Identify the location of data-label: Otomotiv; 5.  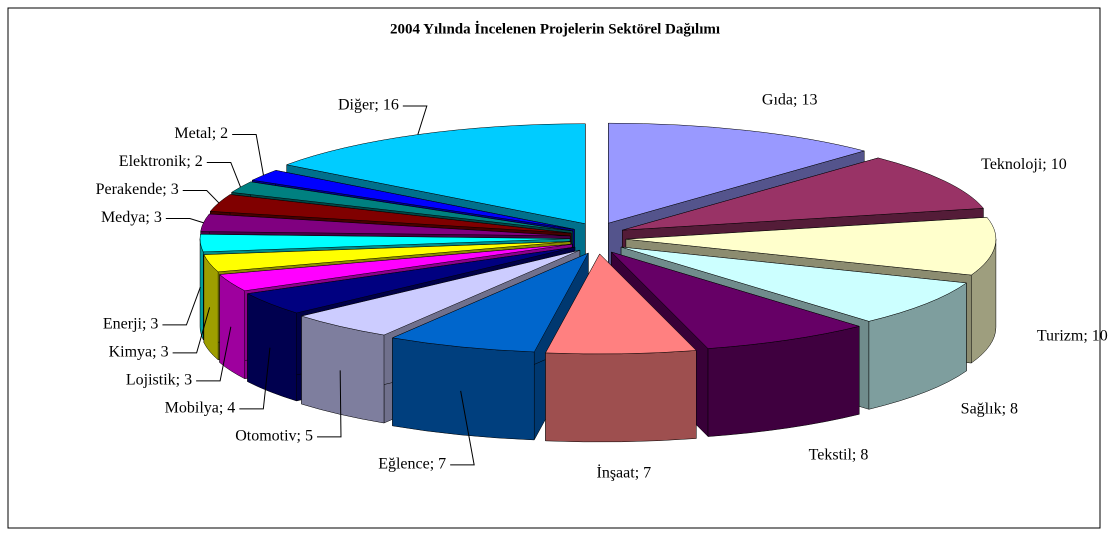
(274, 436).